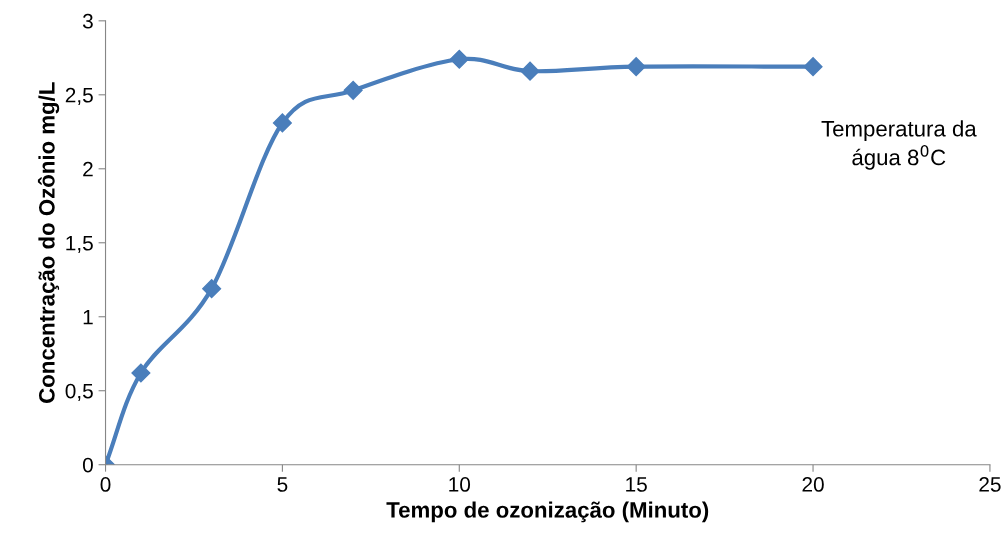  What do you see at coordinates (79, 244) in the screenshot?
I see `y-tick-label: 1,5` at bounding box center [79, 244].